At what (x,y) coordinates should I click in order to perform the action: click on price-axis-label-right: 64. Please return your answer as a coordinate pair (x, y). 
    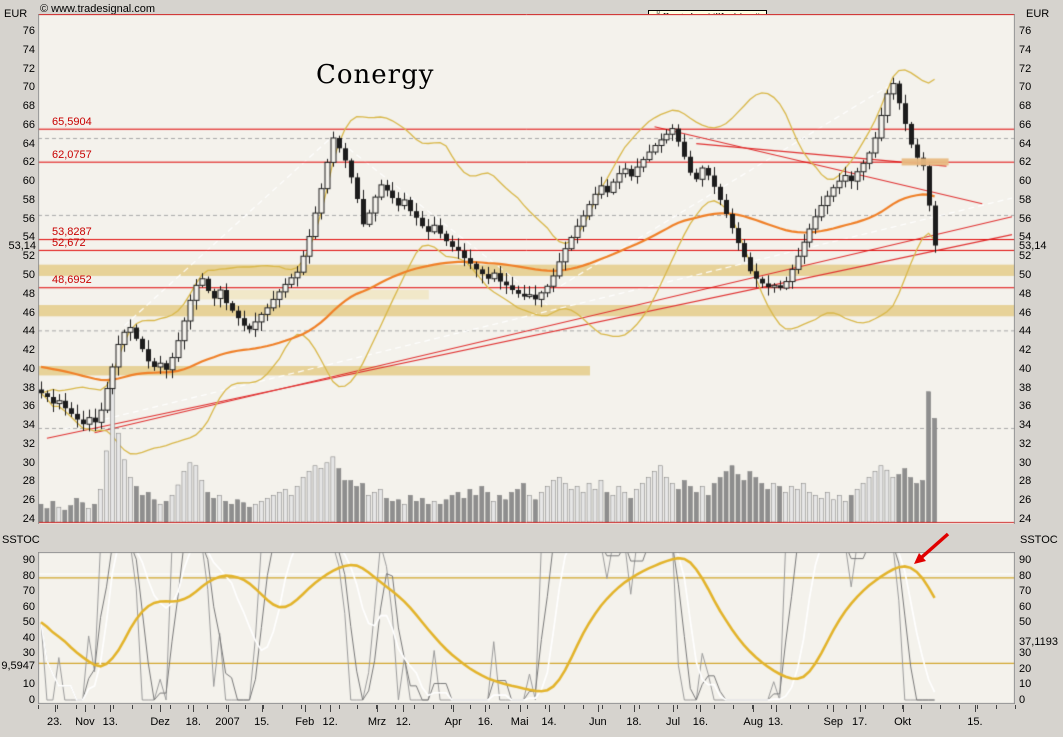
    Looking at the image, I should click on (1025, 143).